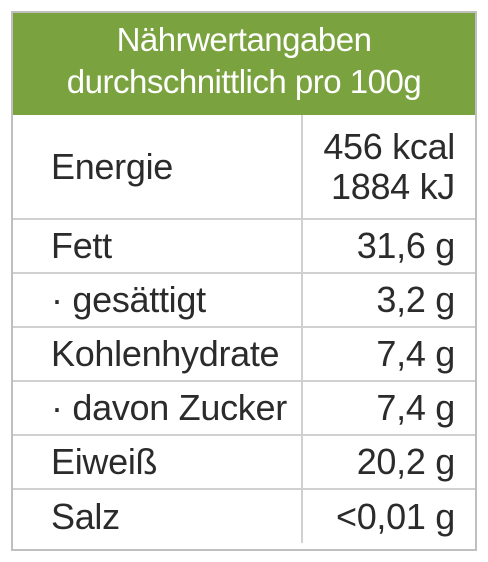 The image size is (488, 562). Describe the element at coordinates (158, 461) in the screenshot. I see `row-label: Eiweiß` at that location.